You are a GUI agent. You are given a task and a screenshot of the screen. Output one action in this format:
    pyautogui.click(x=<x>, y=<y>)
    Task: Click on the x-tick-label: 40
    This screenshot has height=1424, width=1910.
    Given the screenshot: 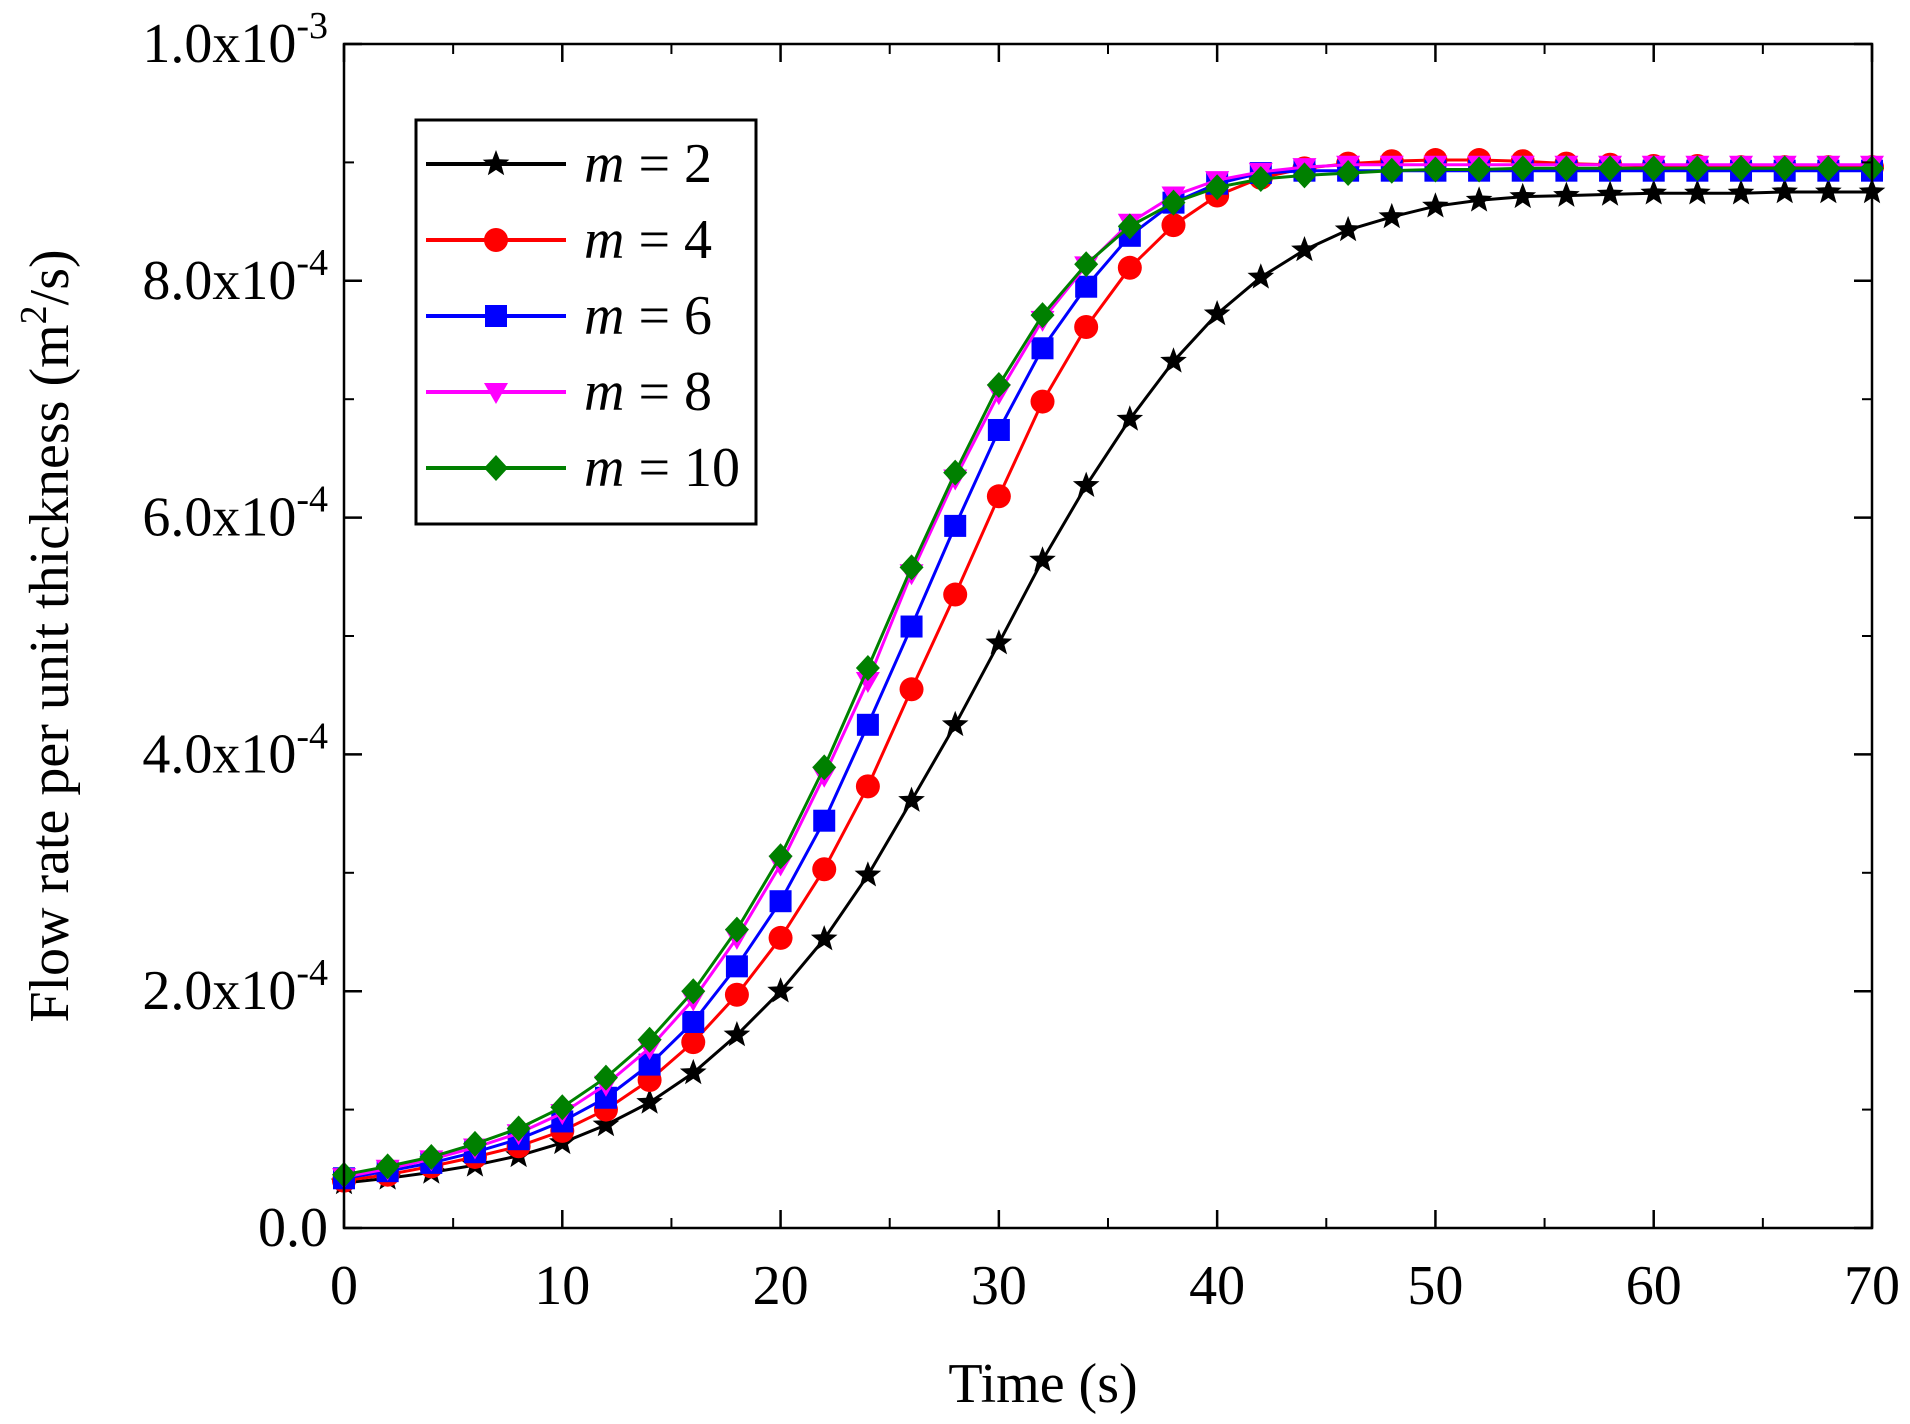 What is the action you would take?
    pyautogui.click(x=1217, y=1286)
    